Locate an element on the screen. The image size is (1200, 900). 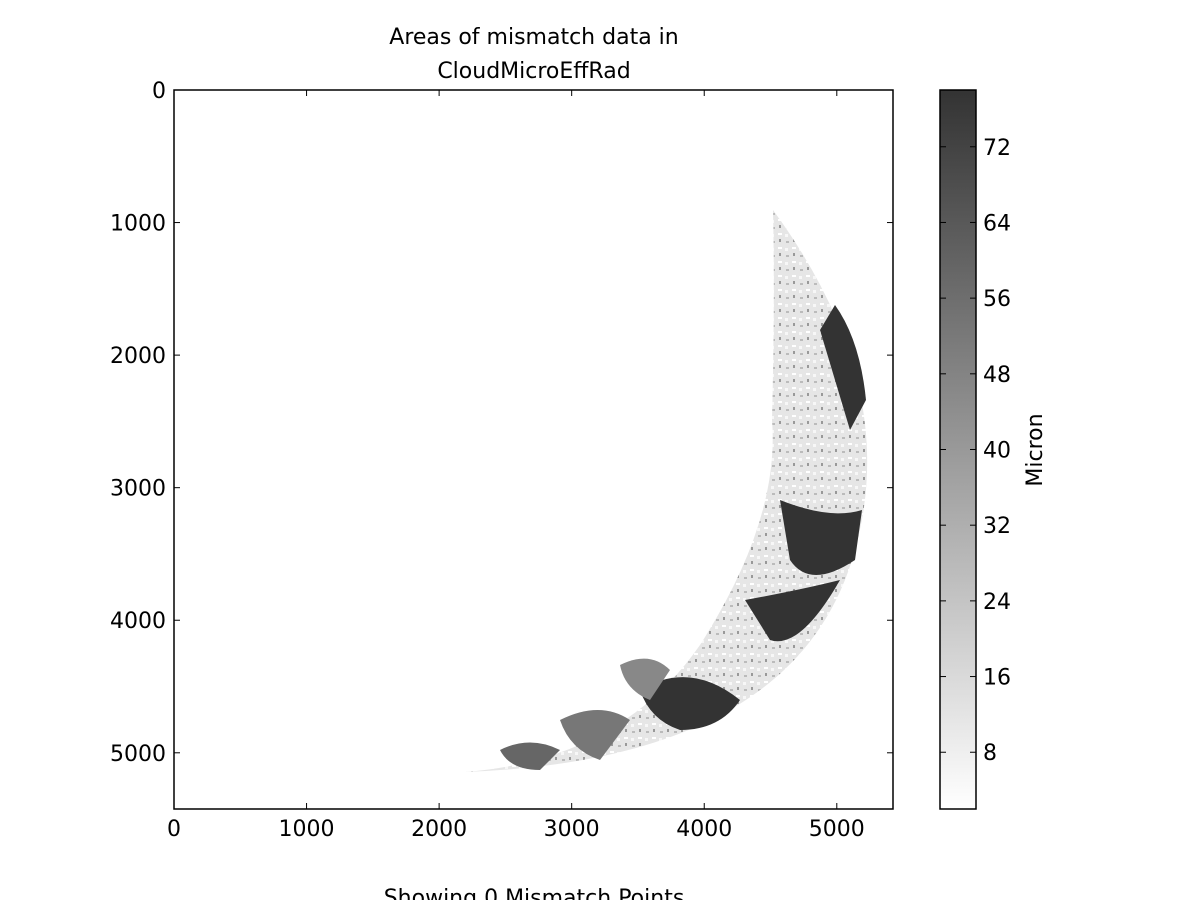
x-tick-label: 4000 is located at coordinates (704, 829).